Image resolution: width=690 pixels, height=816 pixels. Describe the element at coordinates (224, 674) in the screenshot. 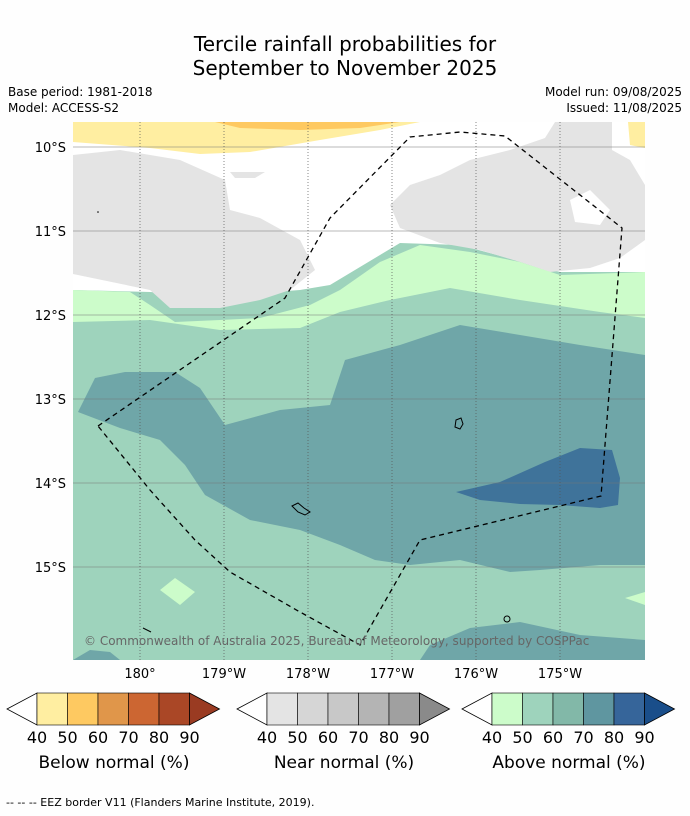

I see `lon-label: 179°W` at that location.